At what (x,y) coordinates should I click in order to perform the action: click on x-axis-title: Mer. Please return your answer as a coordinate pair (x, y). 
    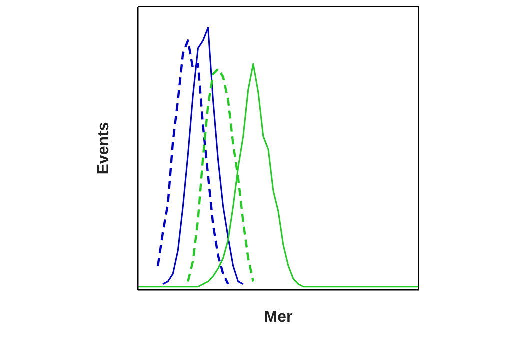
    Looking at the image, I should click on (278, 317).